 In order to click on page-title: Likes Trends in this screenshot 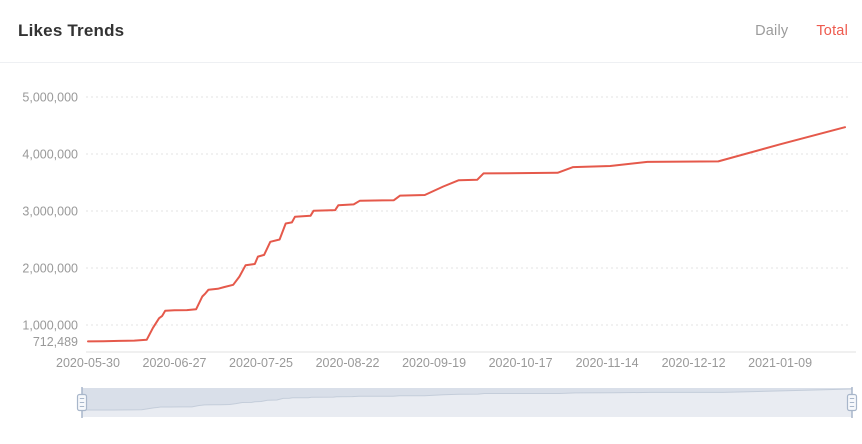, I will do `click(71, 30)`.